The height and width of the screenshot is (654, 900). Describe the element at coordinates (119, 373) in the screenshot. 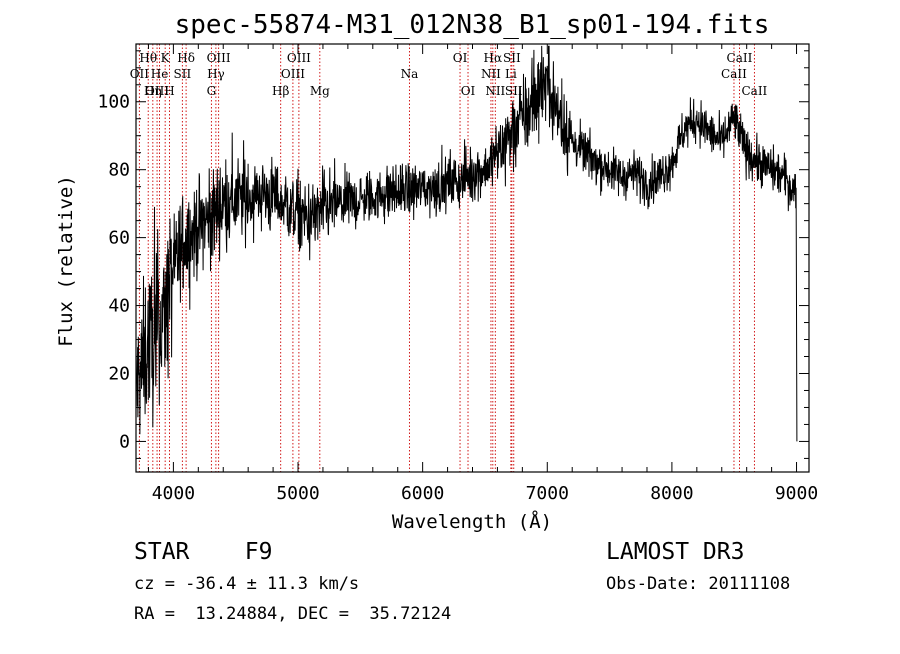

I see `y-tick-label: 20` at that location.